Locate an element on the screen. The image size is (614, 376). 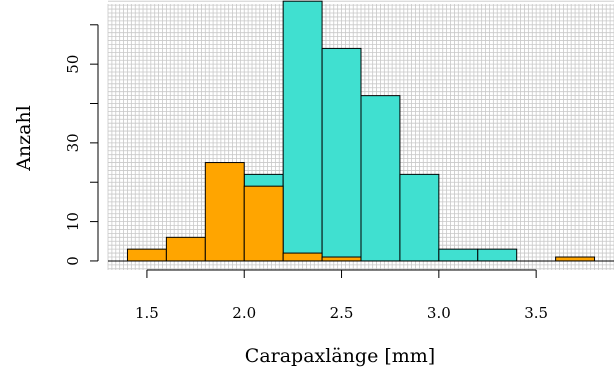
x-tick-label: 3.5 is located at coordinates (536, 313).